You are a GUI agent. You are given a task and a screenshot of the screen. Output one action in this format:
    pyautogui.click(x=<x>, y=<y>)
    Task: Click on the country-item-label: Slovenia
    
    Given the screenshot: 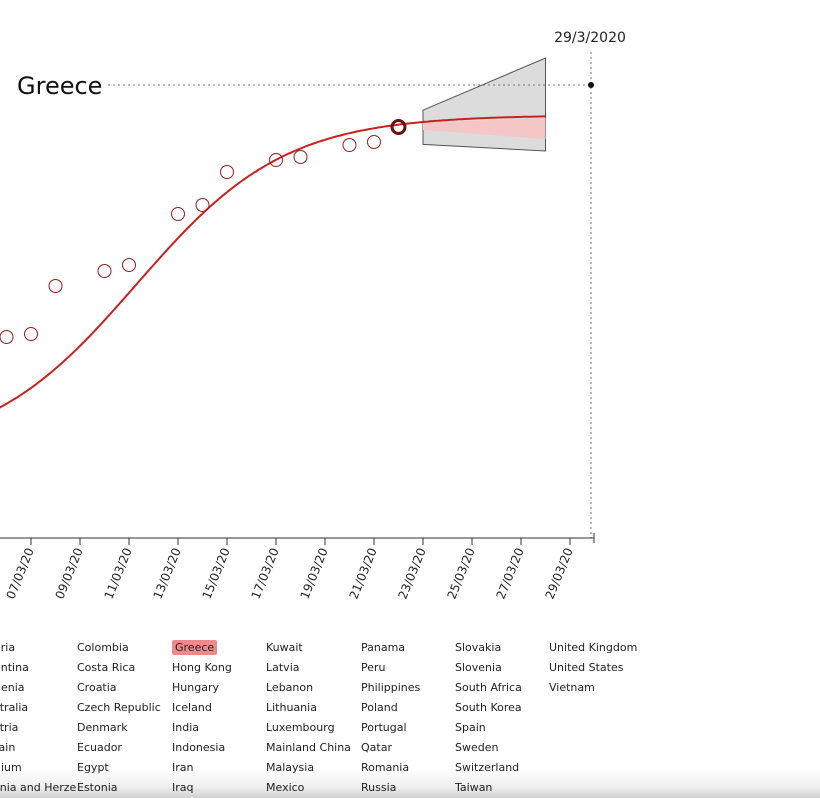 What is the action you would take?
    pyautogui.click(x=478, y=667)
    